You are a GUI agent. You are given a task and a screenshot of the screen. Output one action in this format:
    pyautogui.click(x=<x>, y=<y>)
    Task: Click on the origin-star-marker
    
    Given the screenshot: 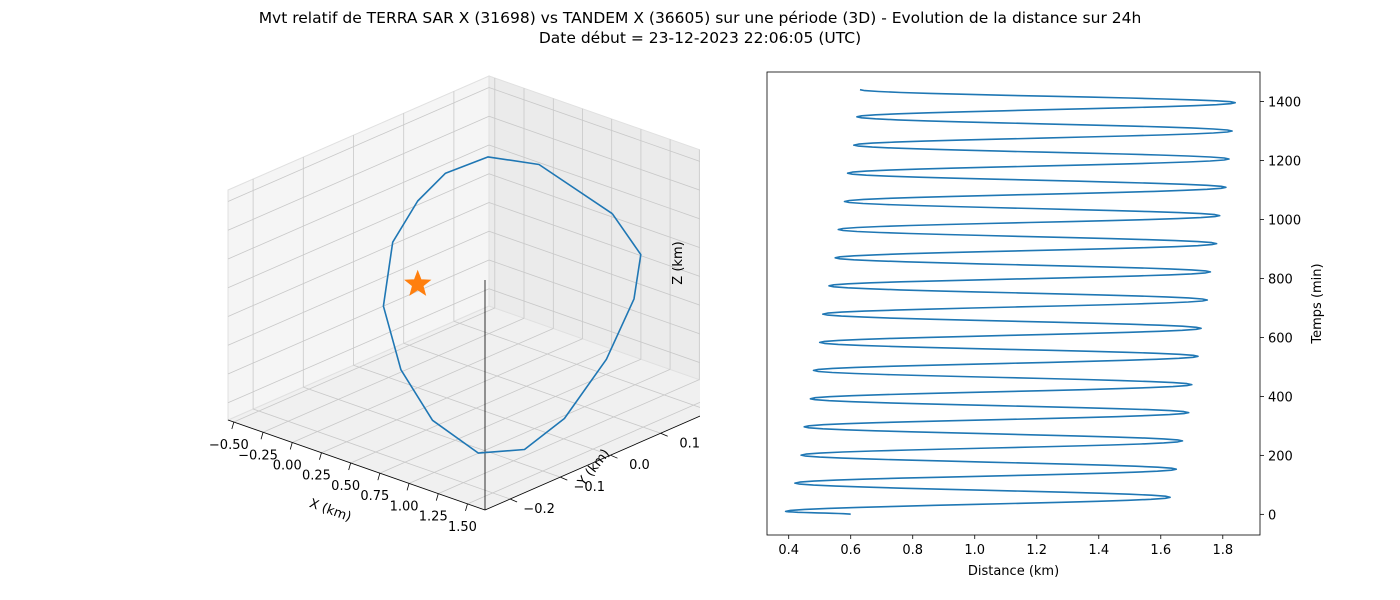 What is the action you would take?
    pyautogui.click(x=418, y=282)
    